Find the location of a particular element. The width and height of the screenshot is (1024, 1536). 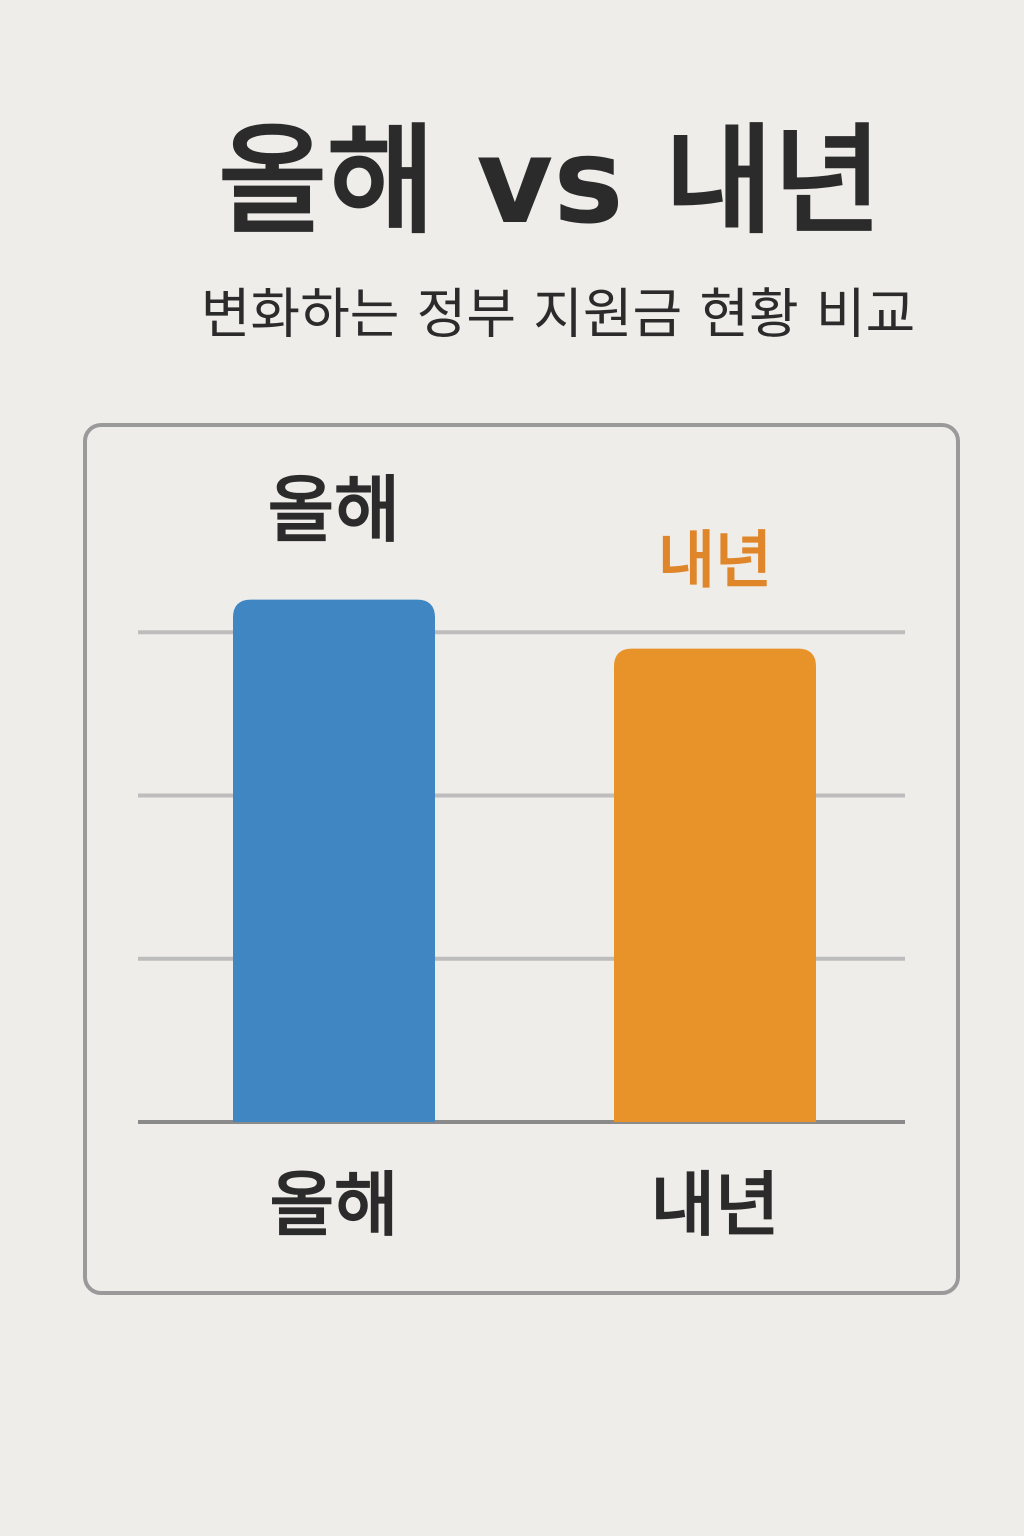

bar-top-label: 올해 is located at coordinates (334, 510).